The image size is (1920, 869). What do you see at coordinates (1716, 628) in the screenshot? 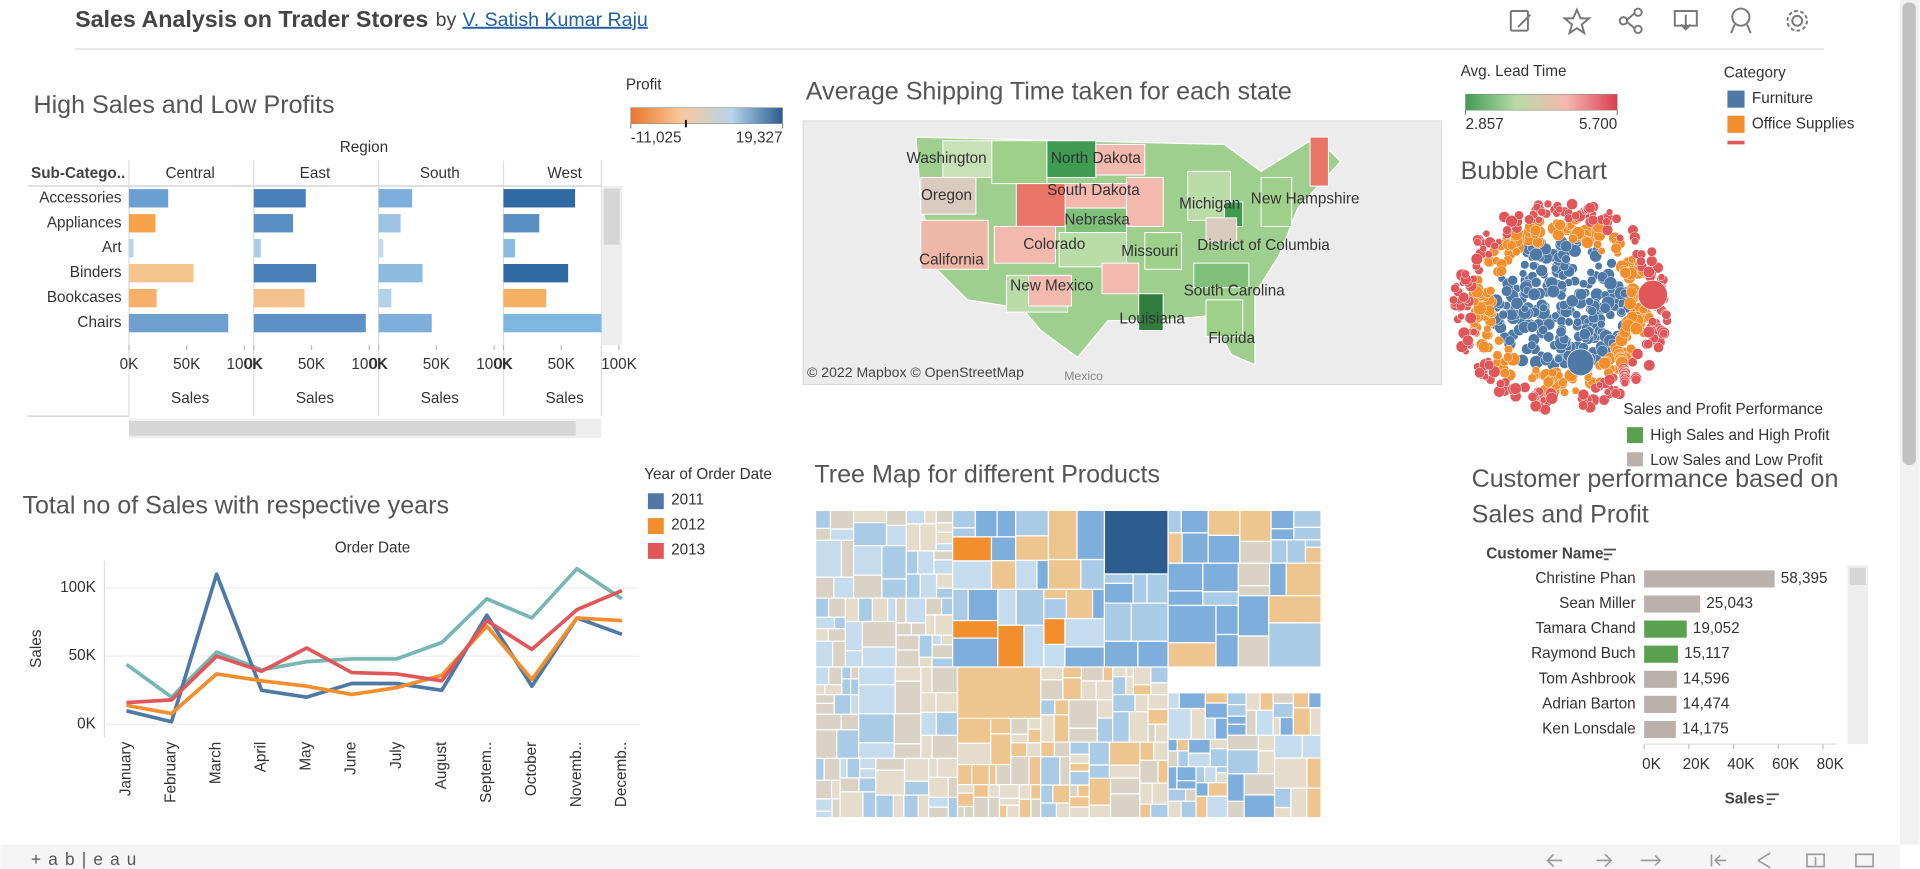
I see `value-label: 19,052` at bounding box center [1716, 628].